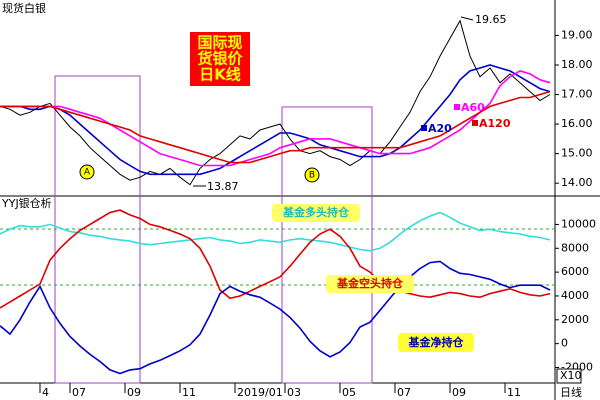 This screenshot has height=400, width=600. I want to click on y-tick-label: 2000, so click(575, 319).